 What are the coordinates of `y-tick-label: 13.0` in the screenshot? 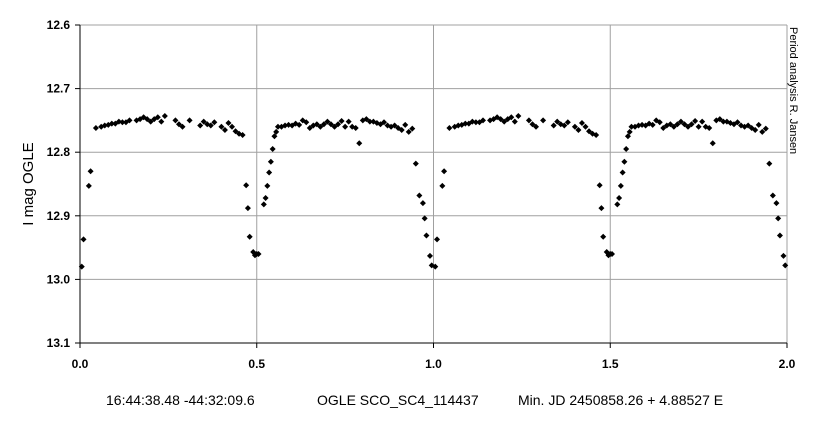 It's located at (59, 279).